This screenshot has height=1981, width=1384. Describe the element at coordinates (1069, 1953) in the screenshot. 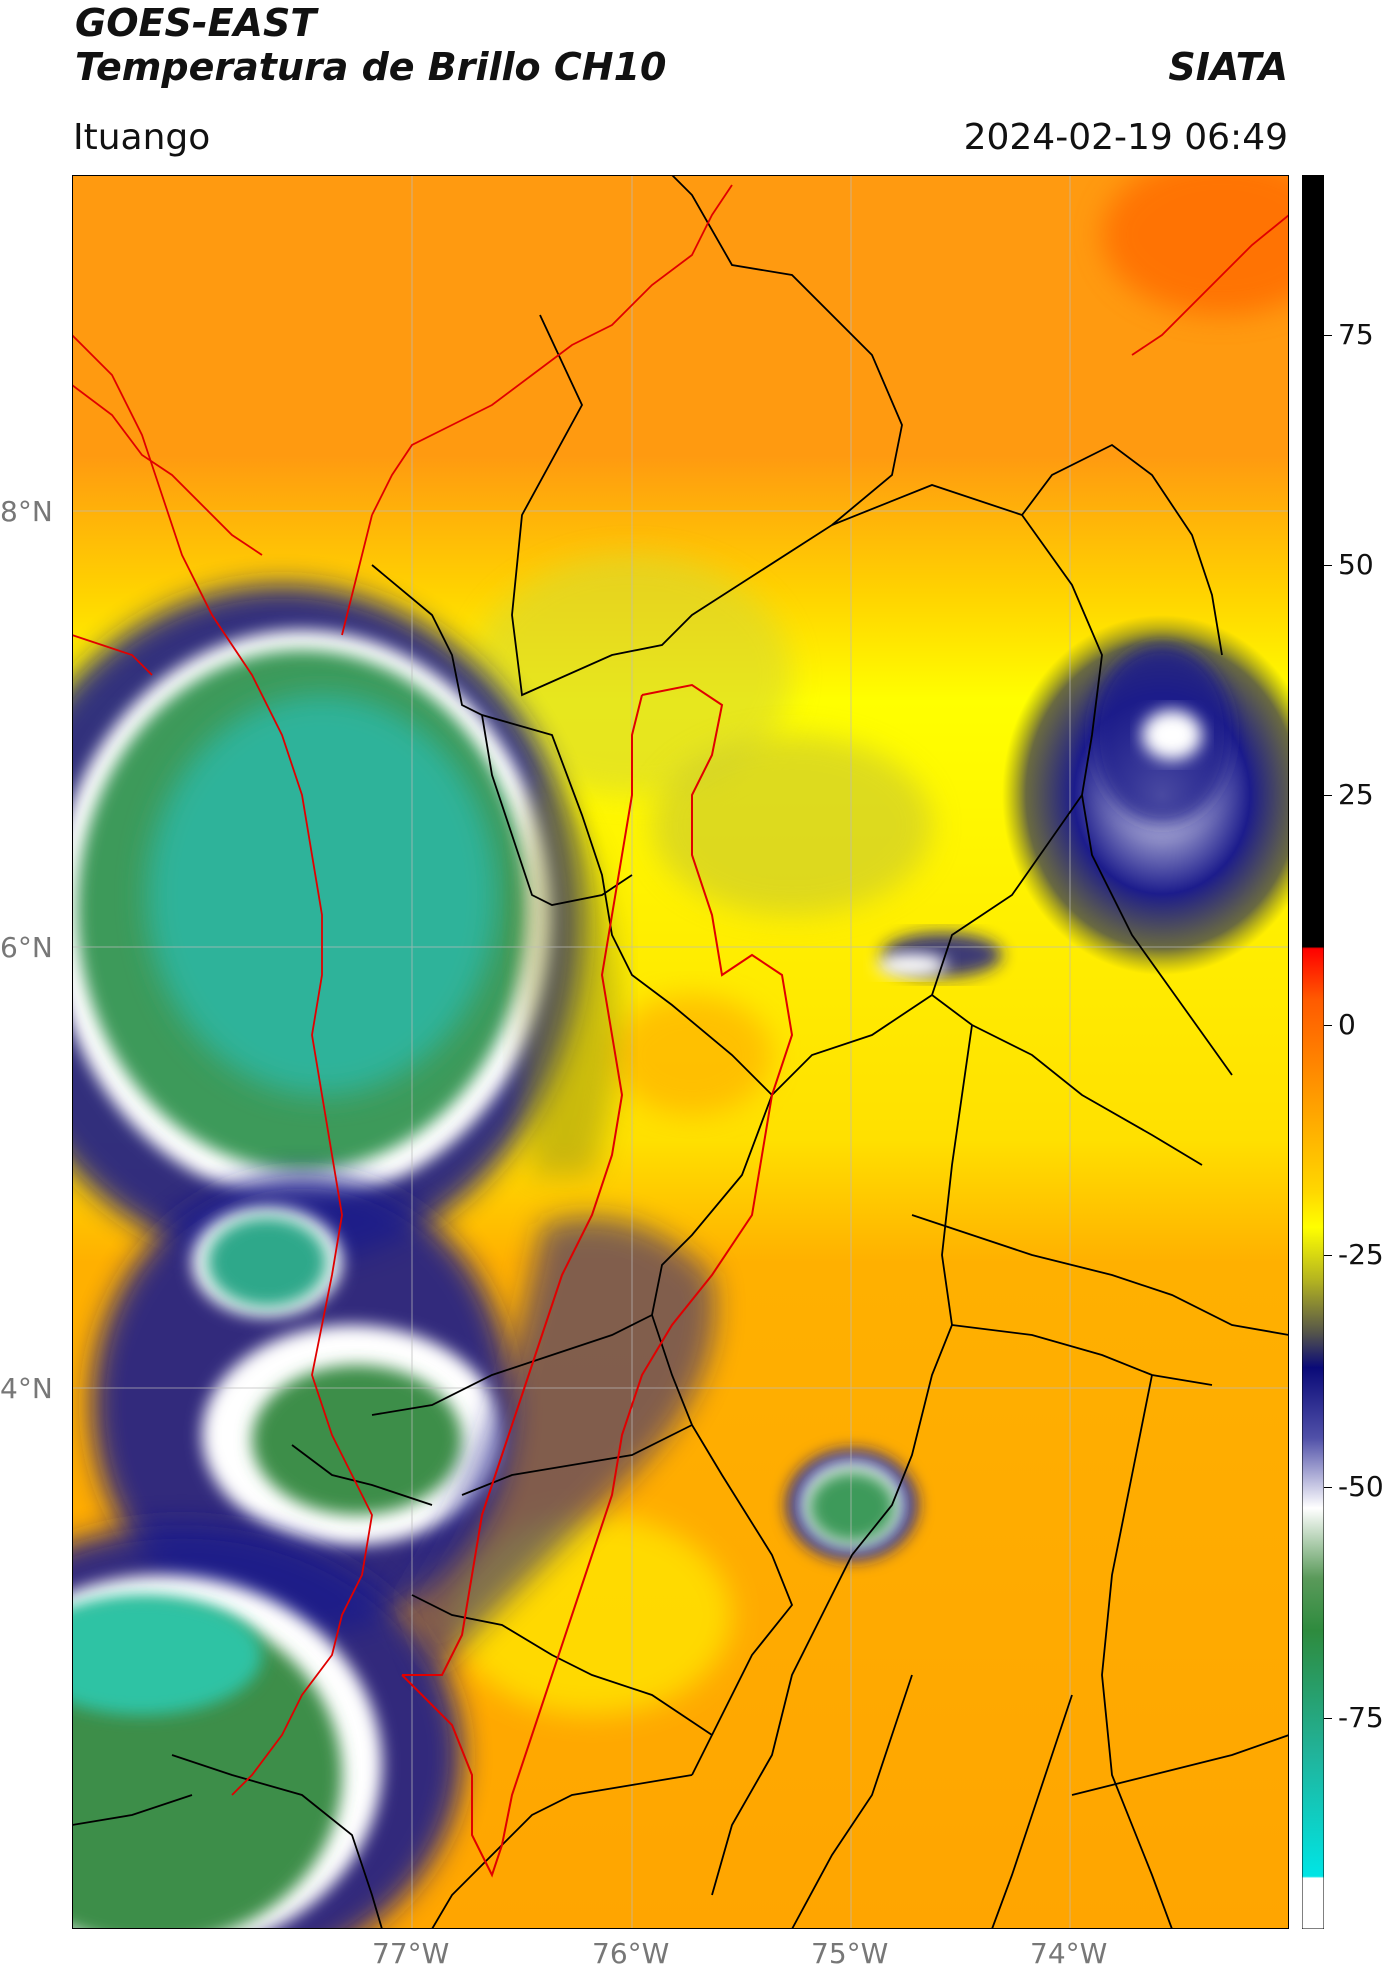

I see `lon-tick-74w: 74°W` at that location.